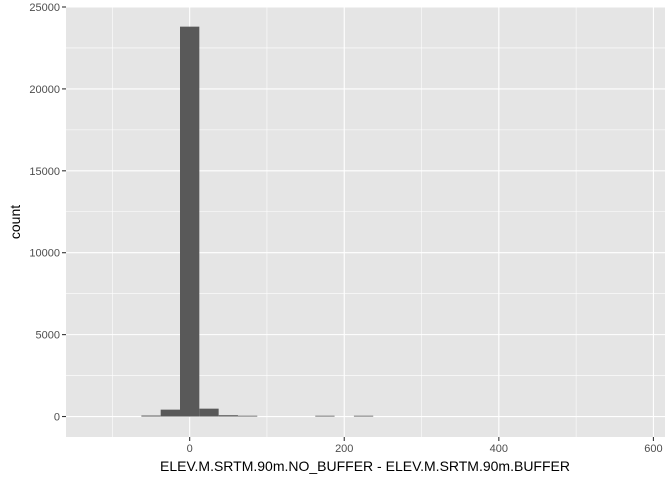 The width and height of the screenshot is (672, 480). I want to click on y-tick-label-10000: 10000, so click(44, 254).